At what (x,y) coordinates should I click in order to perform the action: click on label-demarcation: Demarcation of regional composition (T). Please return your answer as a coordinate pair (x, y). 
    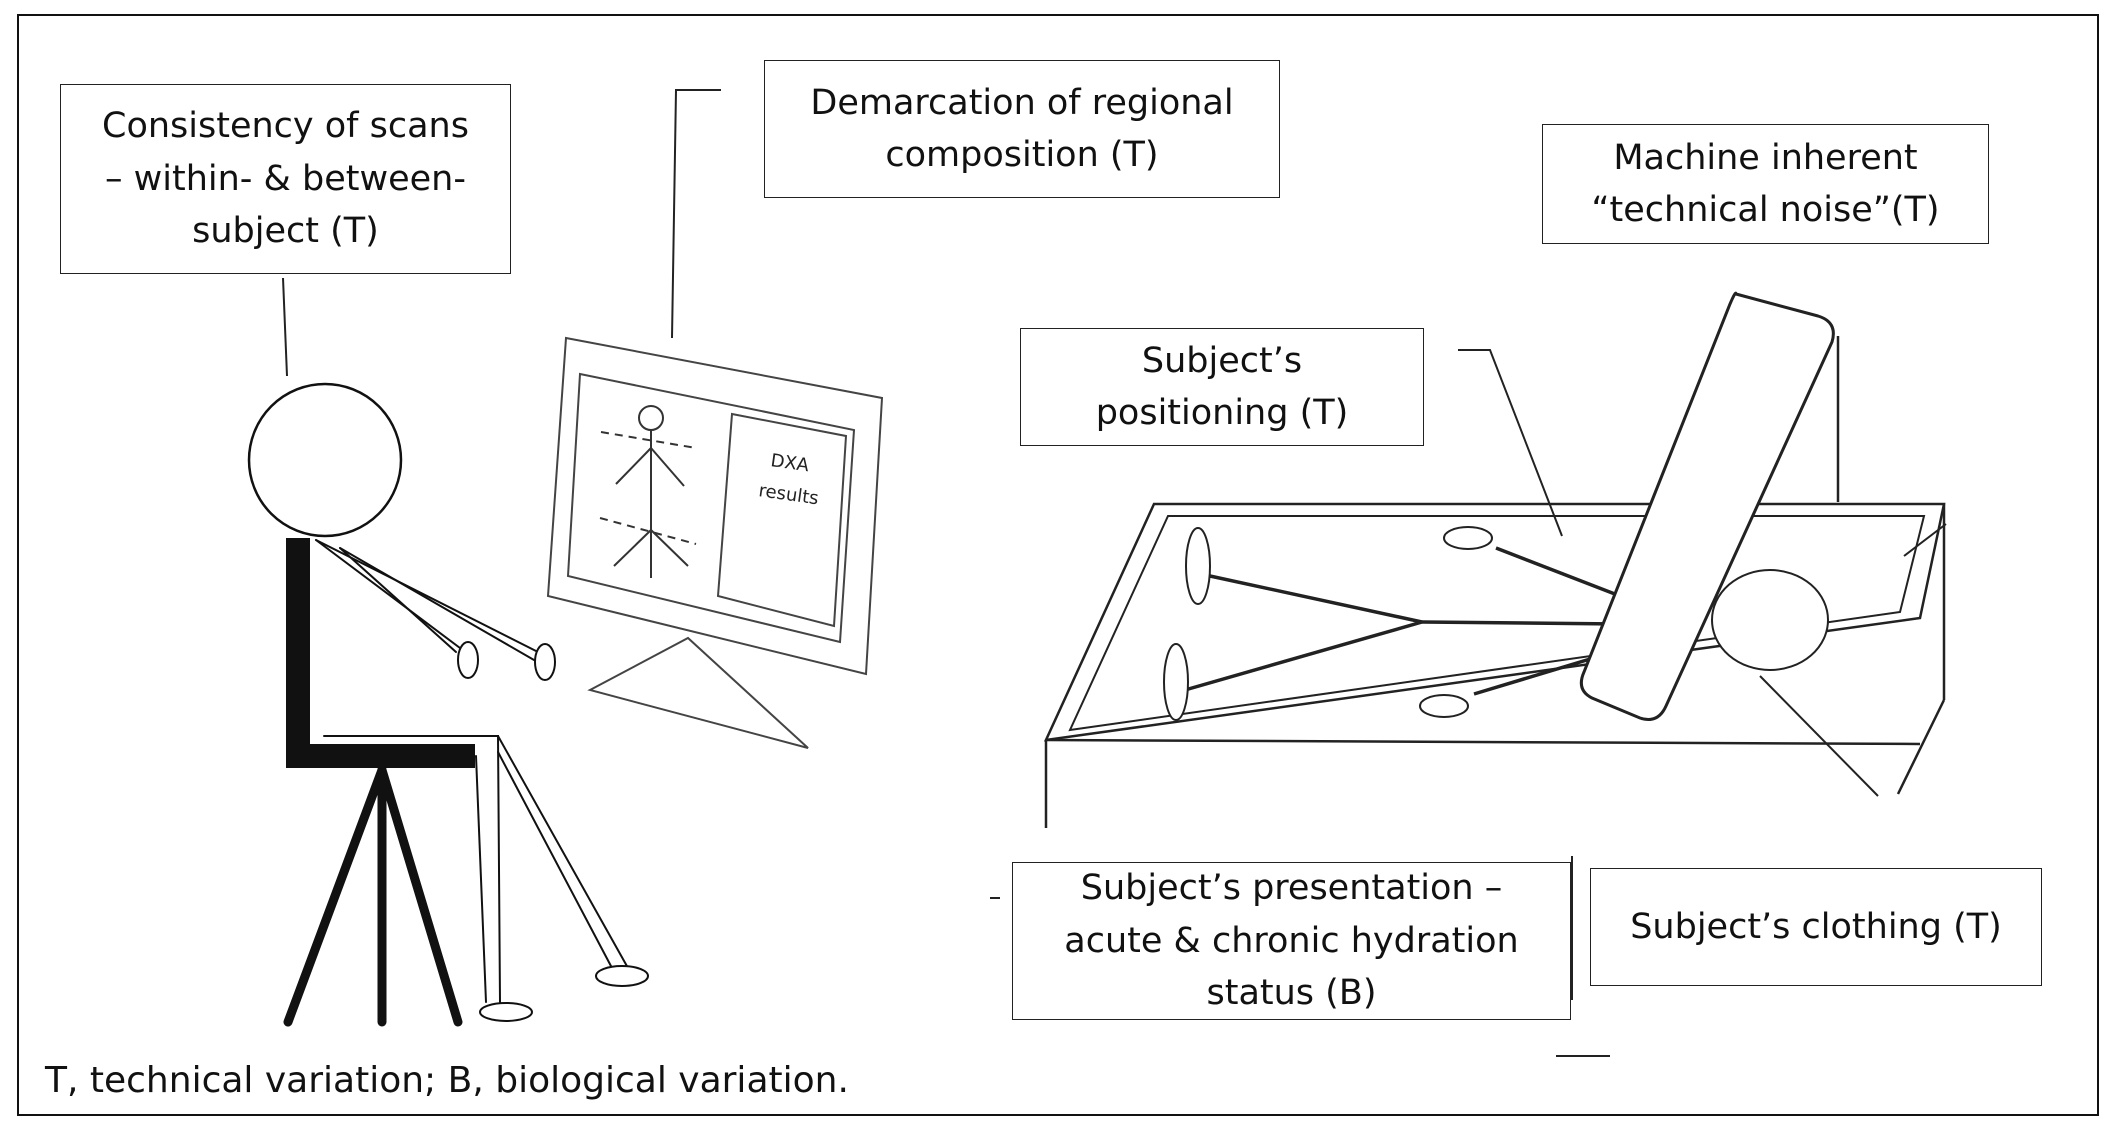
    Looking at the image, I should click on (1022, 129).